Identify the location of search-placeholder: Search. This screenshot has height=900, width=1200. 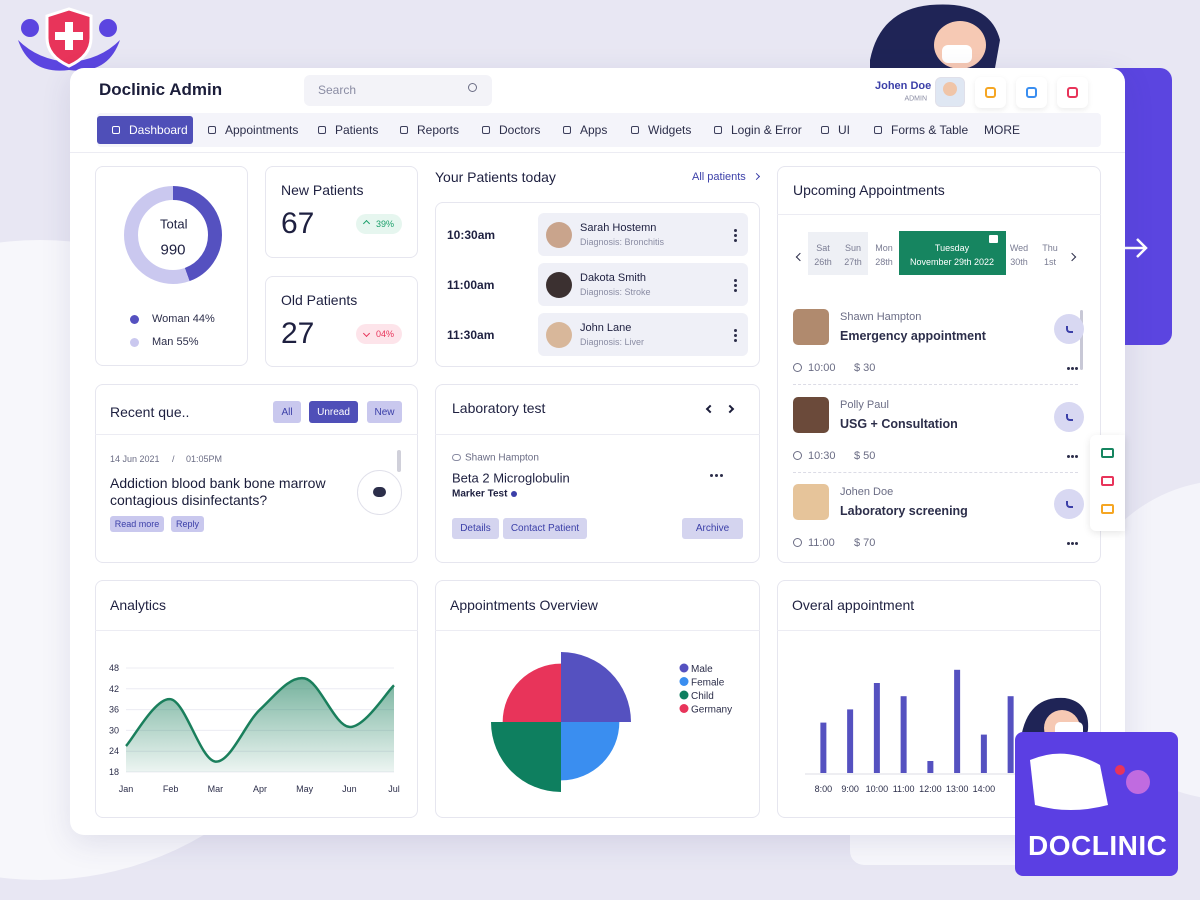
(337, 90).